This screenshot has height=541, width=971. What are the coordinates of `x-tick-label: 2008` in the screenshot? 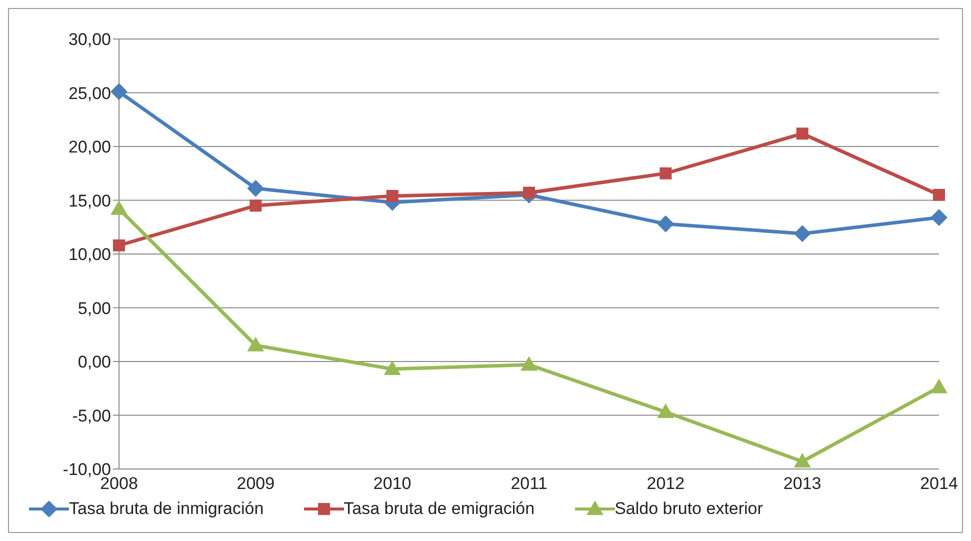 It's located at (119, 484).